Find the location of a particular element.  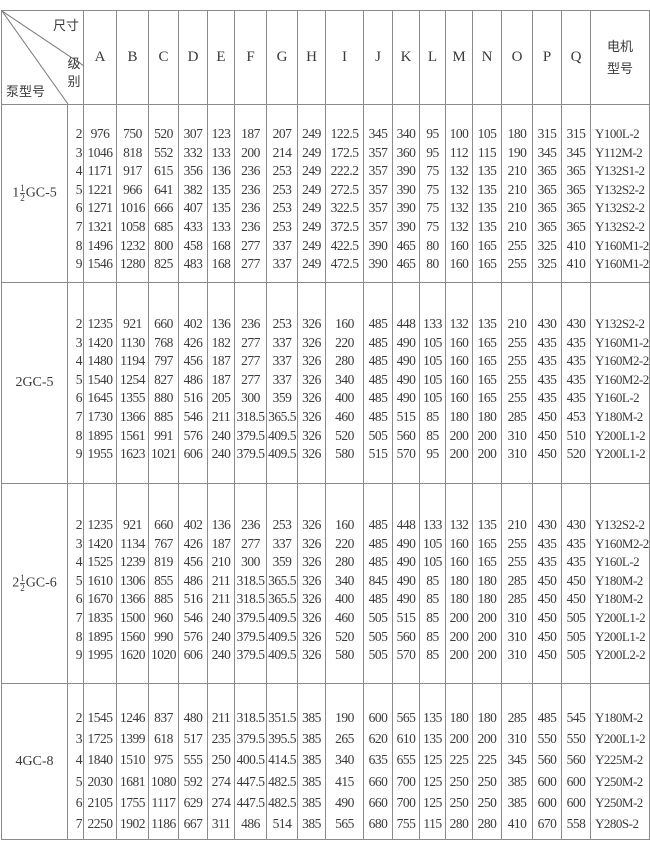

dimension-value: 1420 is located at coordinates (100, 543).